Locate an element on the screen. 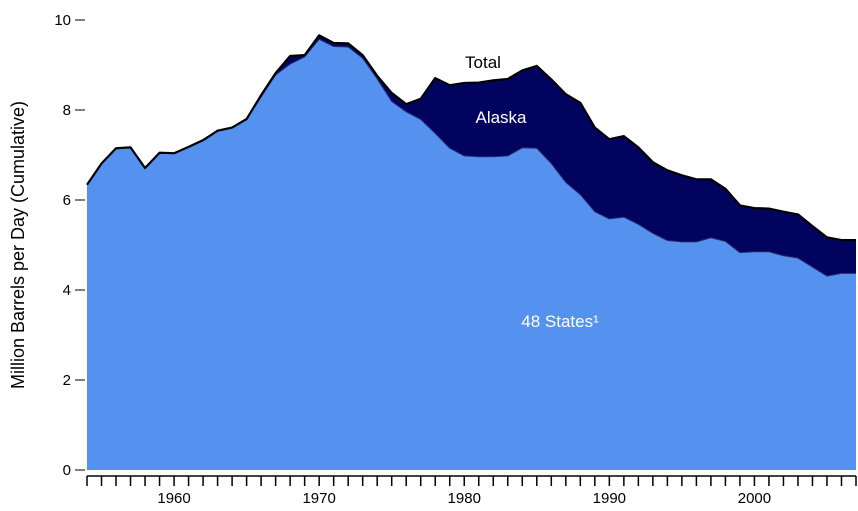 The width and height of the screenshot is (858, 511). x-tick-label: 1990 is located at coordinates (609, 498).